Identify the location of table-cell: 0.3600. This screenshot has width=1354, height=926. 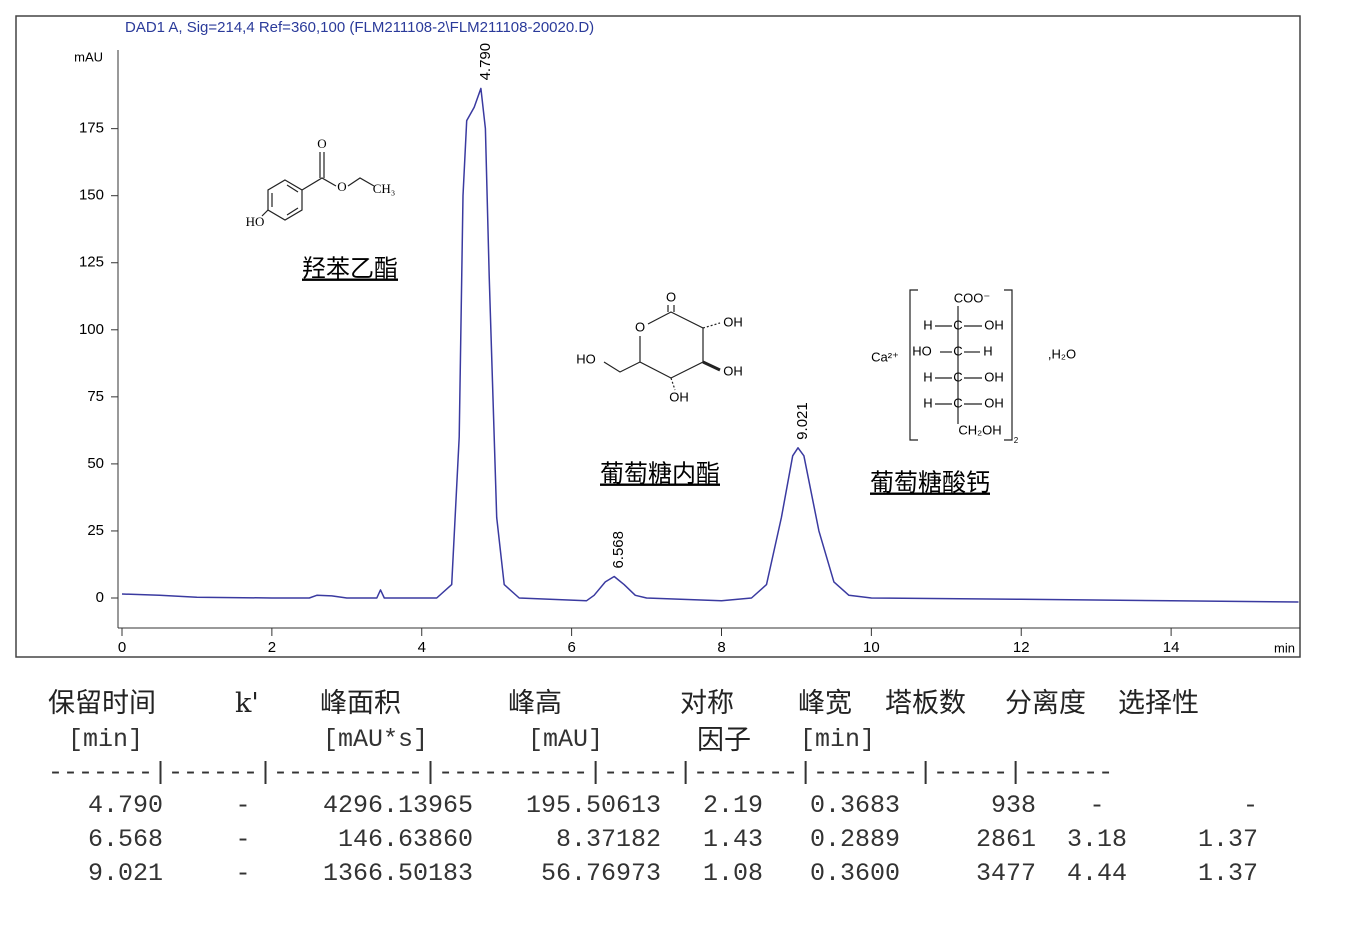
(854, 873).